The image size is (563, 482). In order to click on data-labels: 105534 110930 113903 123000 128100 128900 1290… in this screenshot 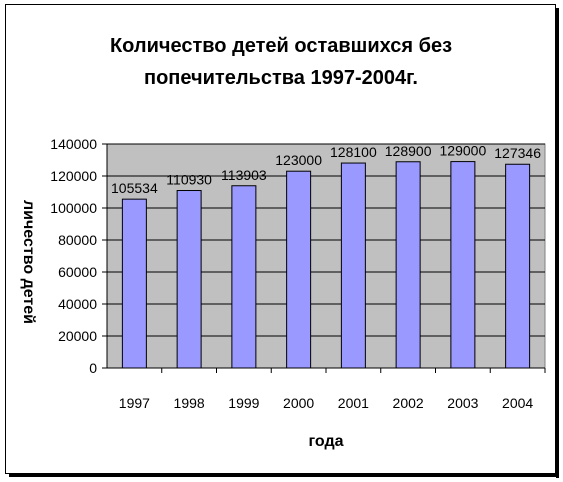, I will do `click(326, 170)`.